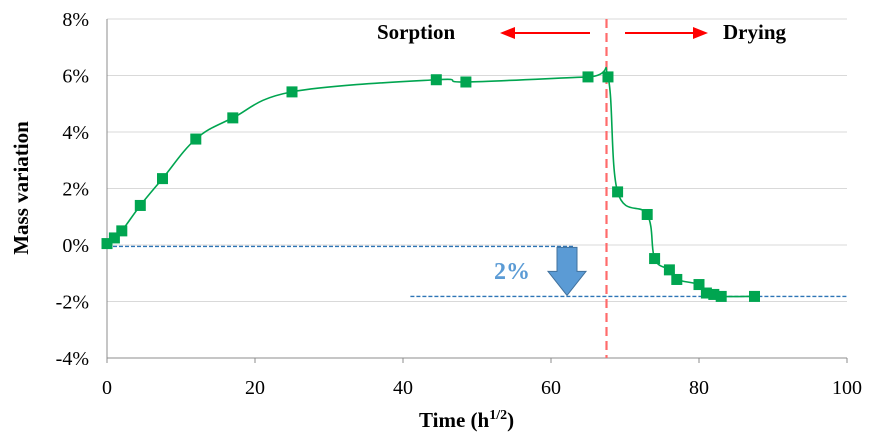 This screenshot has width=871, height=438. I want to click on y-tick-label: 6%, so click(75, 77).